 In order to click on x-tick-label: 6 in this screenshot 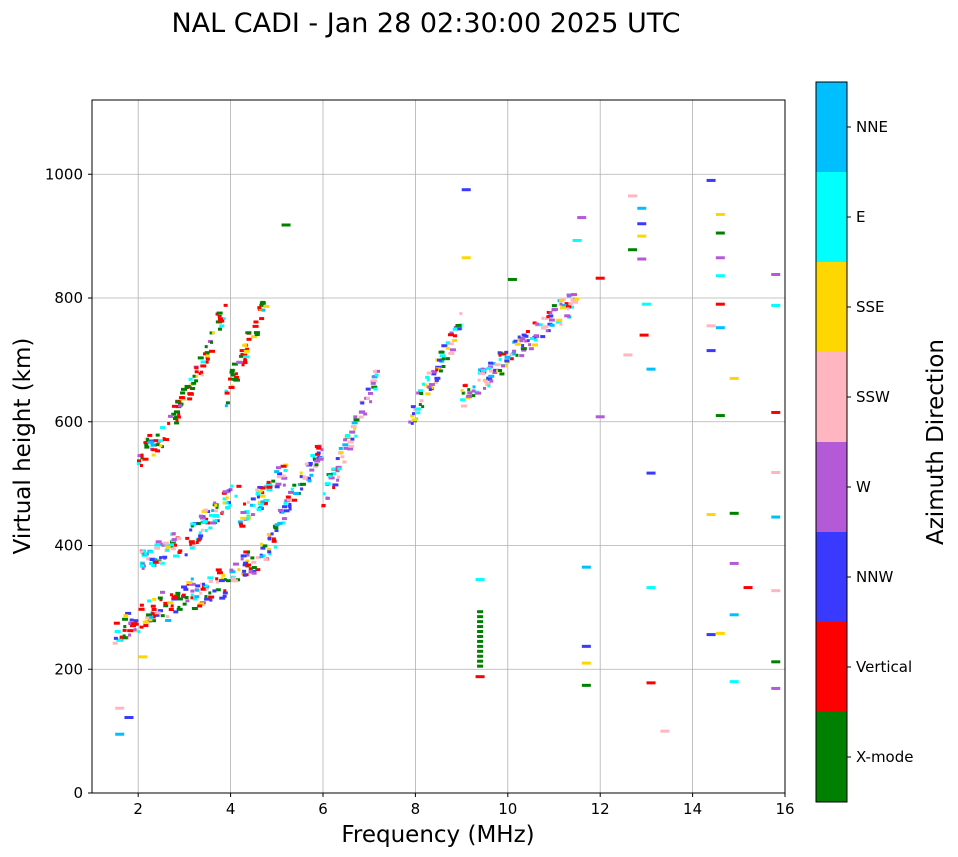, I will do `click(323, 809)`.